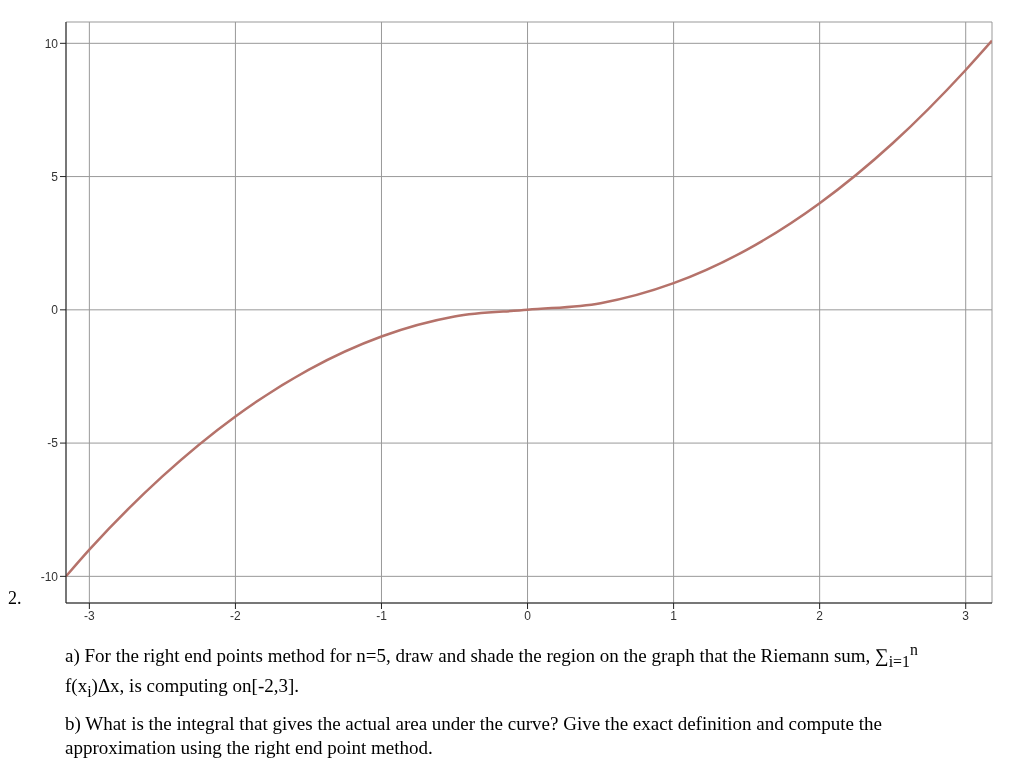  What do you see at coordinates (15, 598) in the screenshot?
I see `text: 2.` at bounding box center [15, 598].